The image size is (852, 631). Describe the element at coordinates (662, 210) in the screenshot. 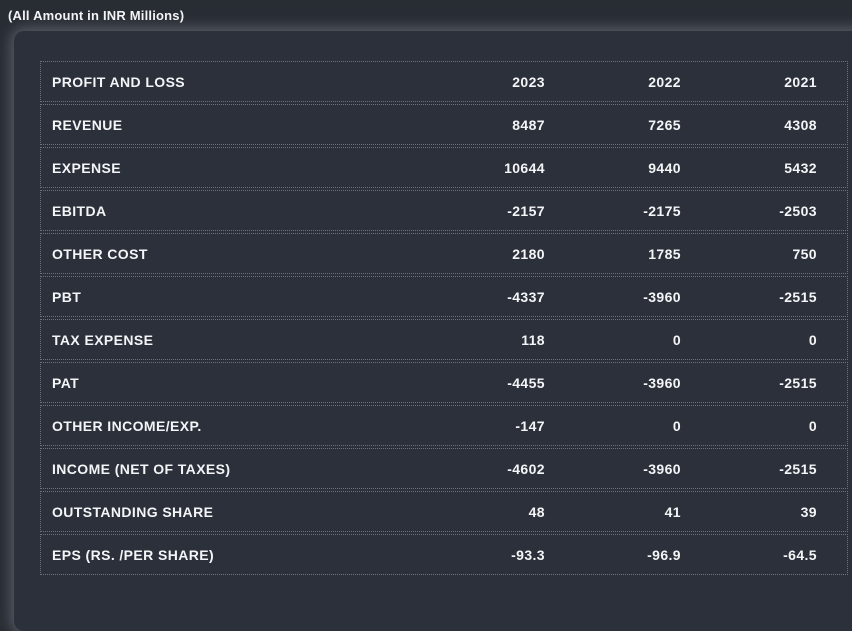

I see `row-value-2022: -2175` at that location.